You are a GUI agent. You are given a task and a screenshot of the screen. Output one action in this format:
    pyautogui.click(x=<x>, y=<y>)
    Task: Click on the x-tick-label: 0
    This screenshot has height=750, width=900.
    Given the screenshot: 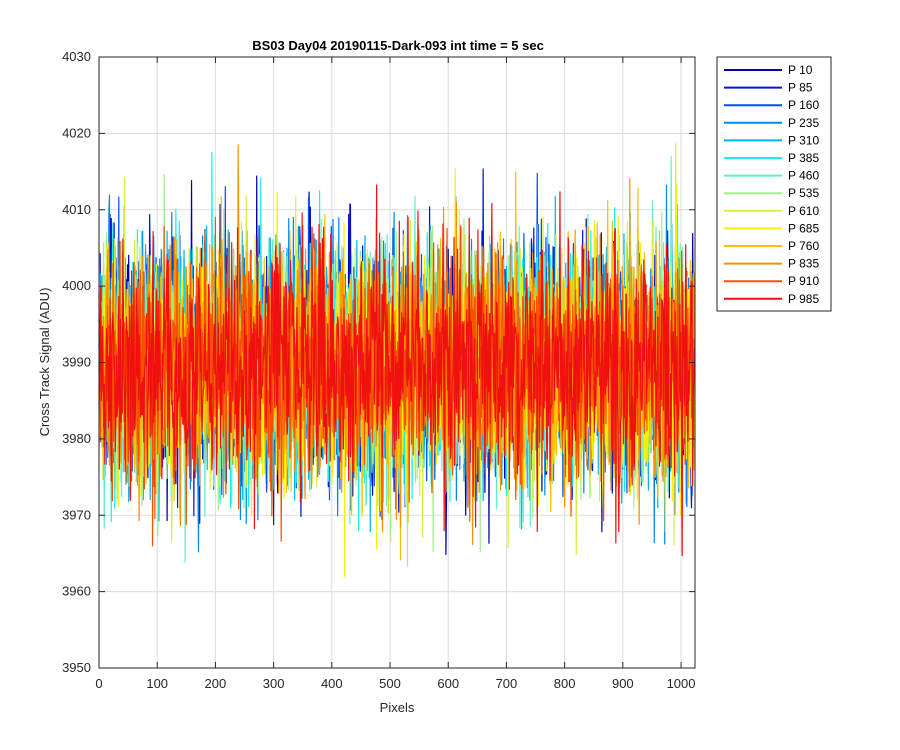 What is the action you would take?
    pyautogui.click(x=98, y=683)
    